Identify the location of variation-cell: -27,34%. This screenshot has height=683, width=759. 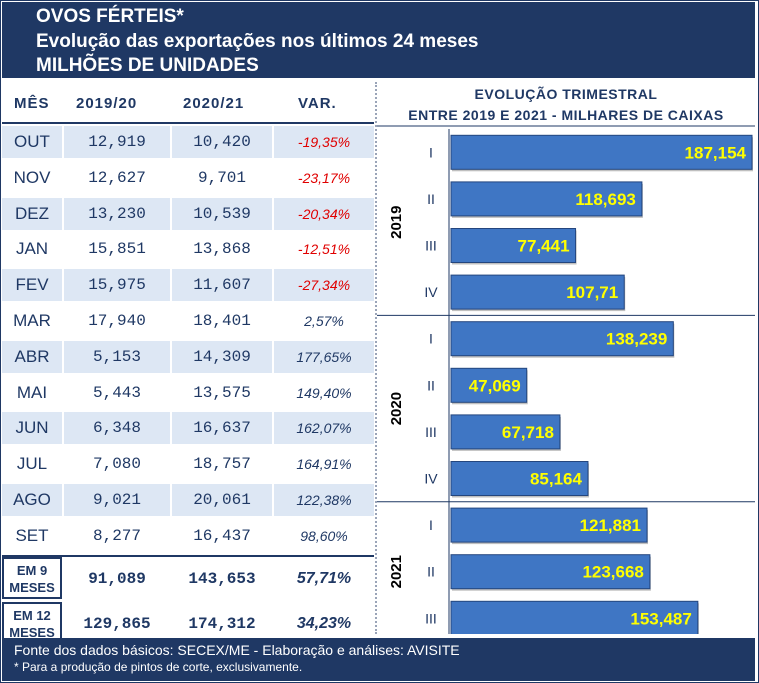
(324, 285).